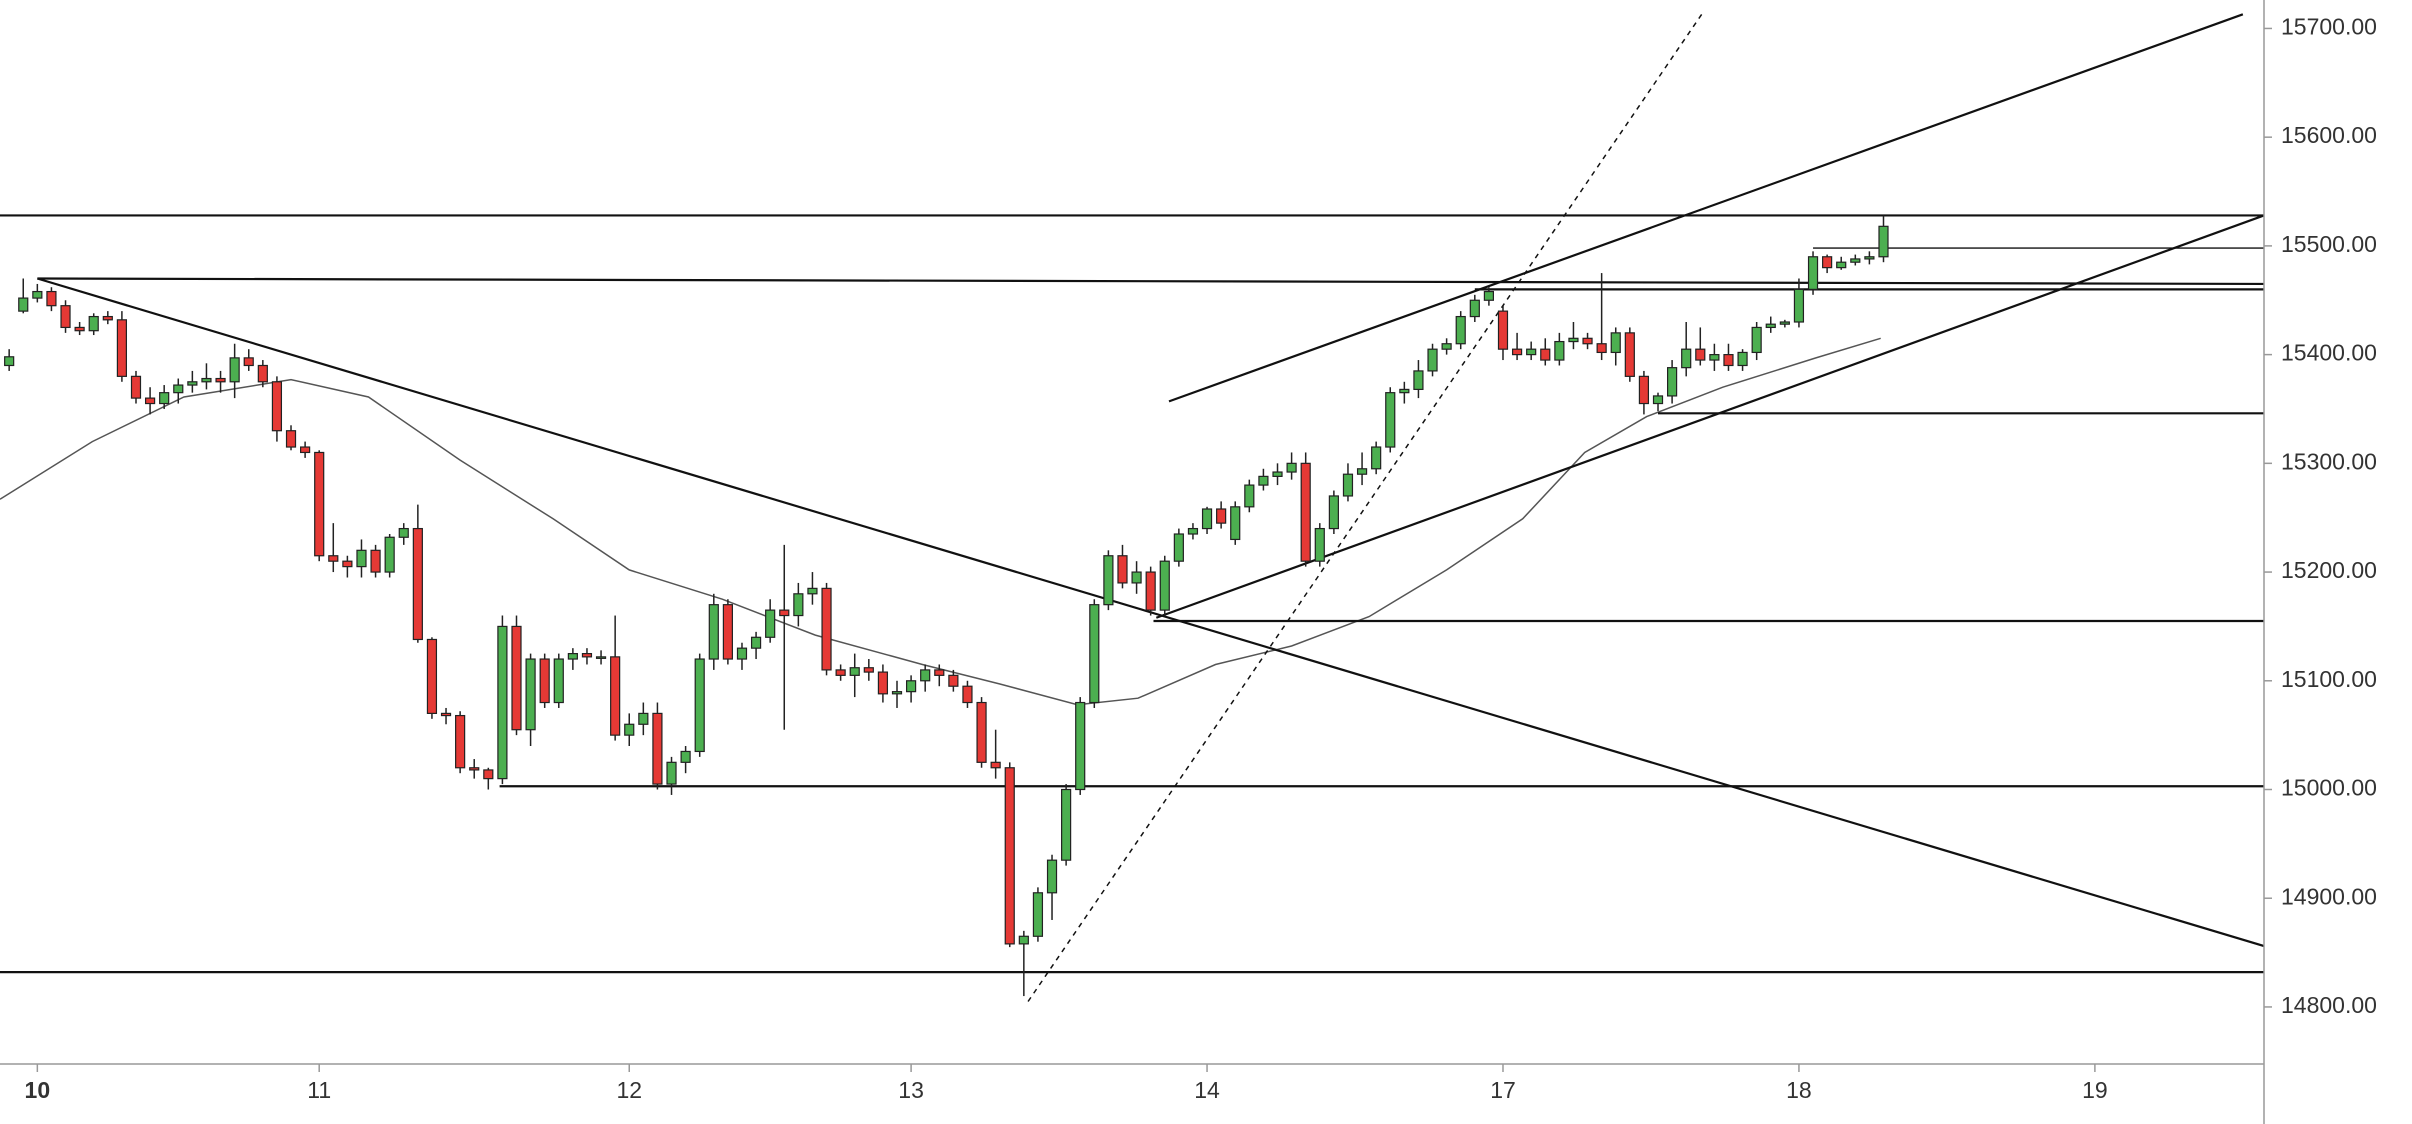 Image resolution: width=2412 pixels, height=1124 pixels. Describe the element at coordinates (2329, 1005) in the screenshot. I see `y-tick-label: 14800.00` at that location.